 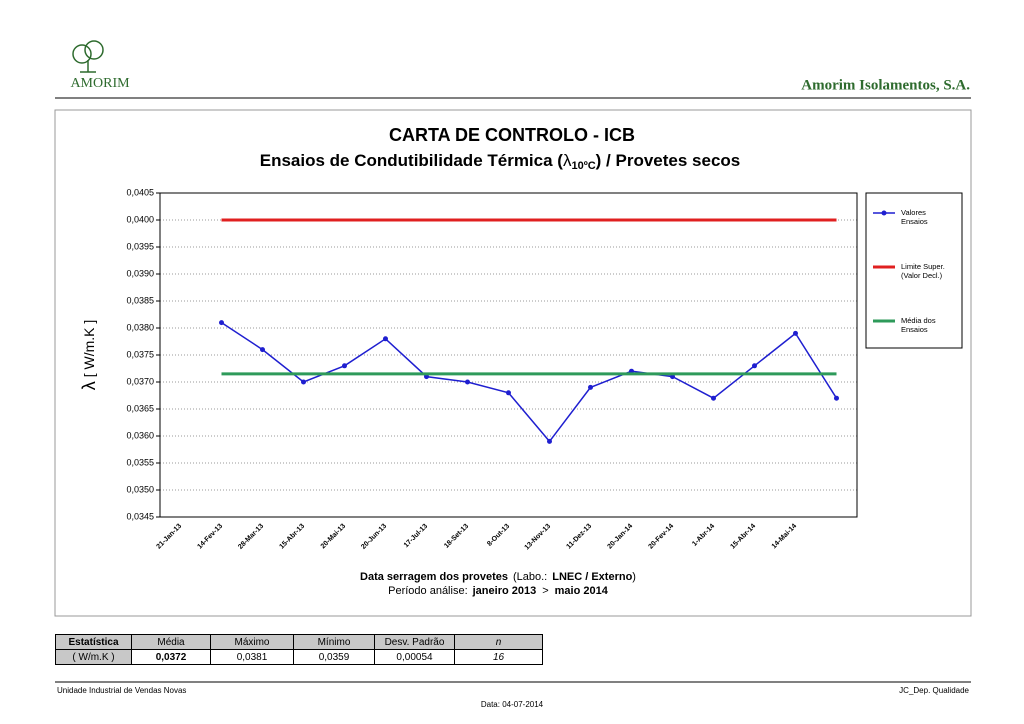 What do you see at coordinates (582, 591) in the screenshot?
I see `x-label-part: maio 2014` at bounding box center [582, 591].